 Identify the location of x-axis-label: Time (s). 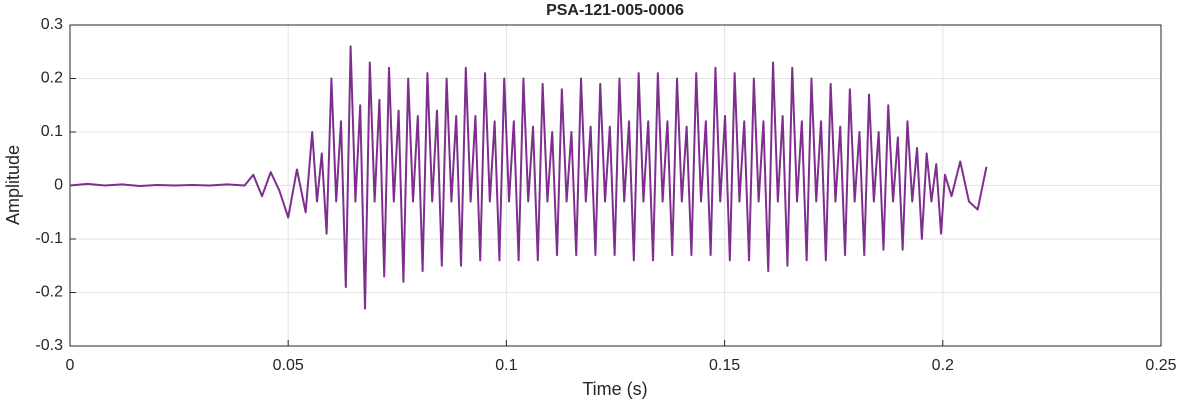
(614, 389).